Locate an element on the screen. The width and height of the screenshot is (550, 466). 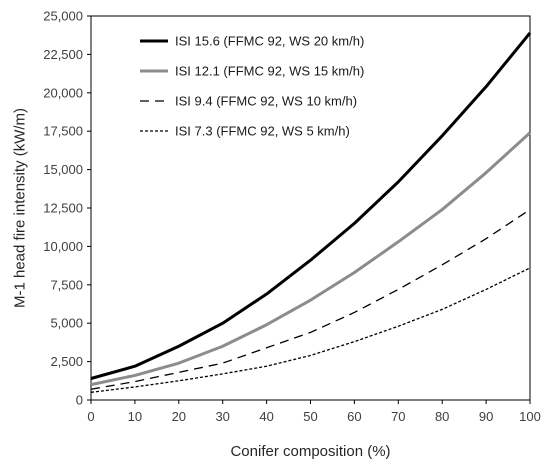
legend-label-4: ISI 7.3 (FFMC 92, WS 5 km/h) is located at coordinates (262, 131).